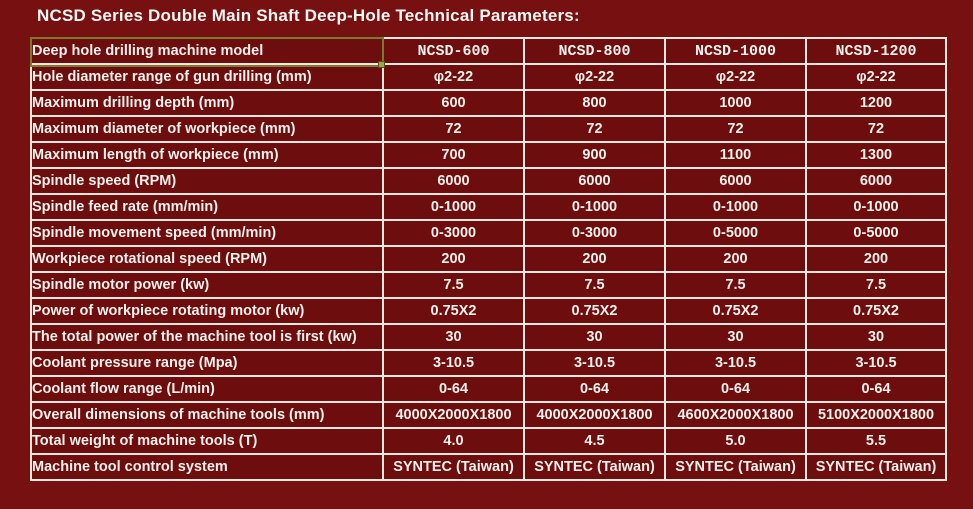 This screenshot has height=509, width=973. What do you see at coordinates (453, 155) in the screenshot?
I see `cell-value: 700` at bounding box center [453, 155].